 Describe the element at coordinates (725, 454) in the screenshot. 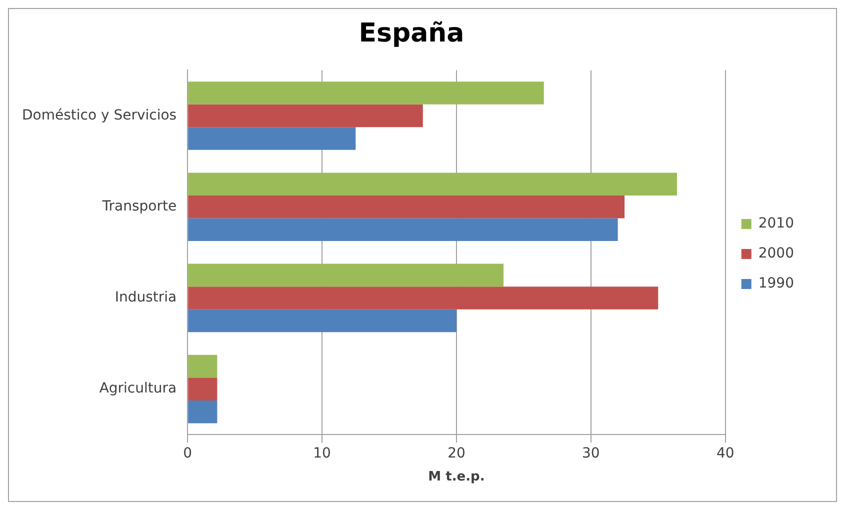

I see `x-tick-label: 40` at that location.